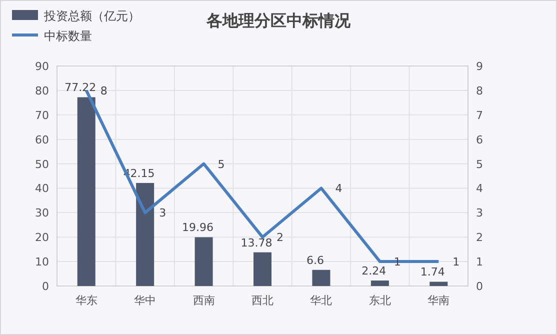  Describe the element at coordinates (338, 189) in the screenshot. I see `data-label: 4` at that location.